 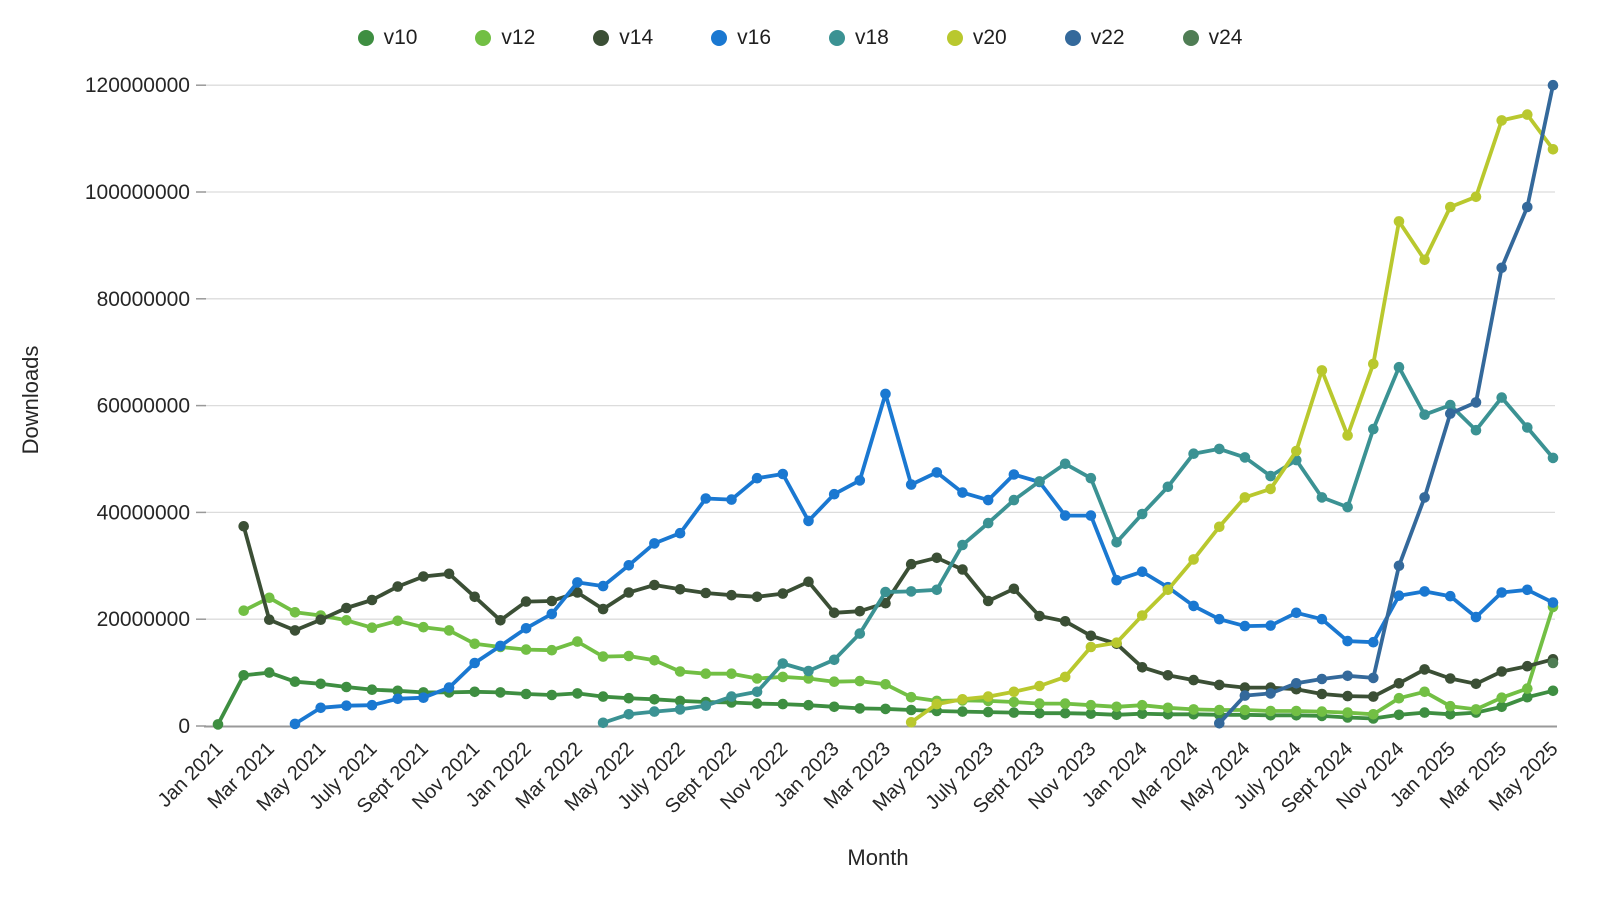 What do you see at coordinates (623, 38) in the screenshot?
I see `legend-item-v14: v14` at bounding box center [623, 38].